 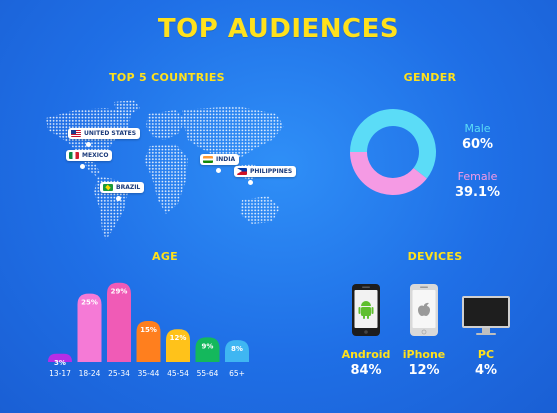 I want to click on country-label: BRAZIL, so click(x=128, y=187).